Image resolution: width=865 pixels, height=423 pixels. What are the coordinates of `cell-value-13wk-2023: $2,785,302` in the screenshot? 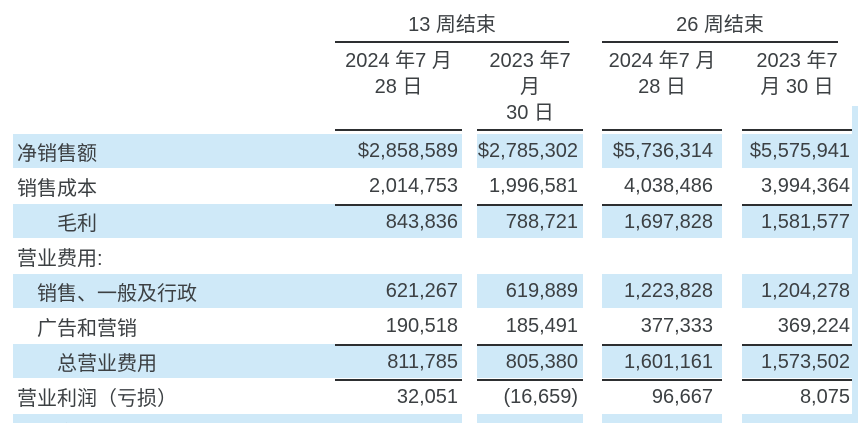 It's located at (530, 151).